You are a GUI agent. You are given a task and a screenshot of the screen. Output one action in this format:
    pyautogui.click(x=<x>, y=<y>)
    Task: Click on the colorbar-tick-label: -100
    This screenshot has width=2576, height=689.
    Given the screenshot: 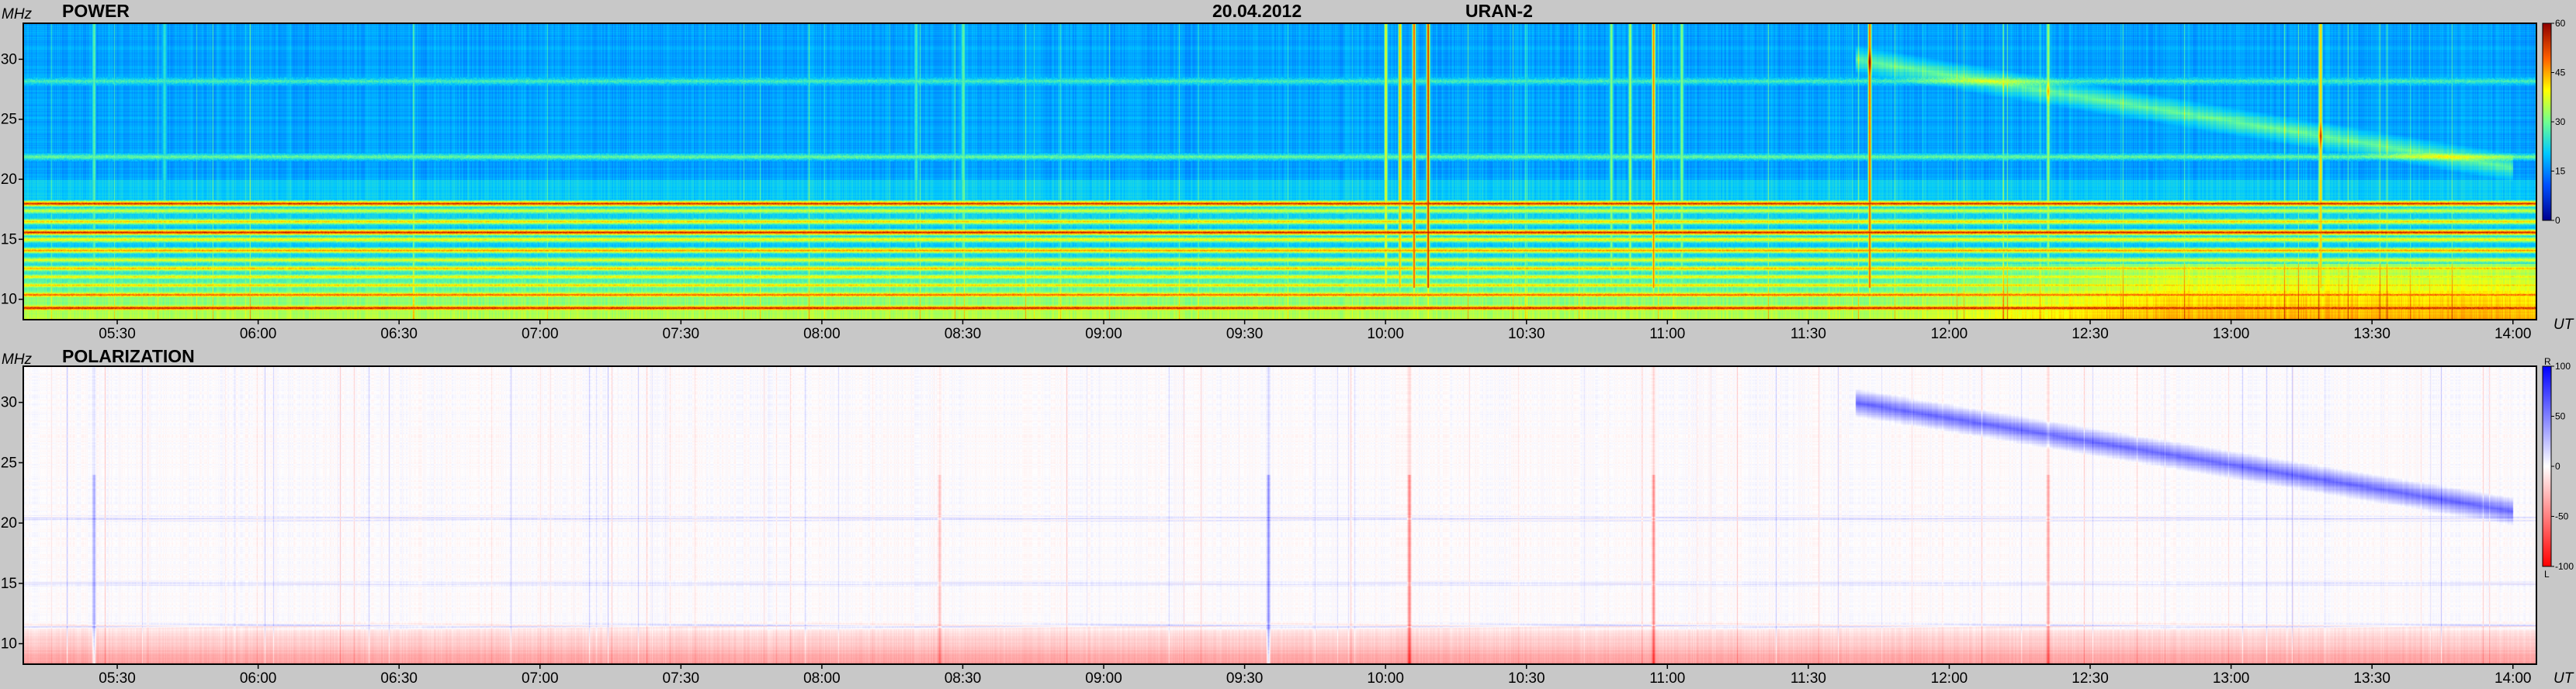 What is the action you would take?
    pyautogui.click(x=2564, y=566)
    